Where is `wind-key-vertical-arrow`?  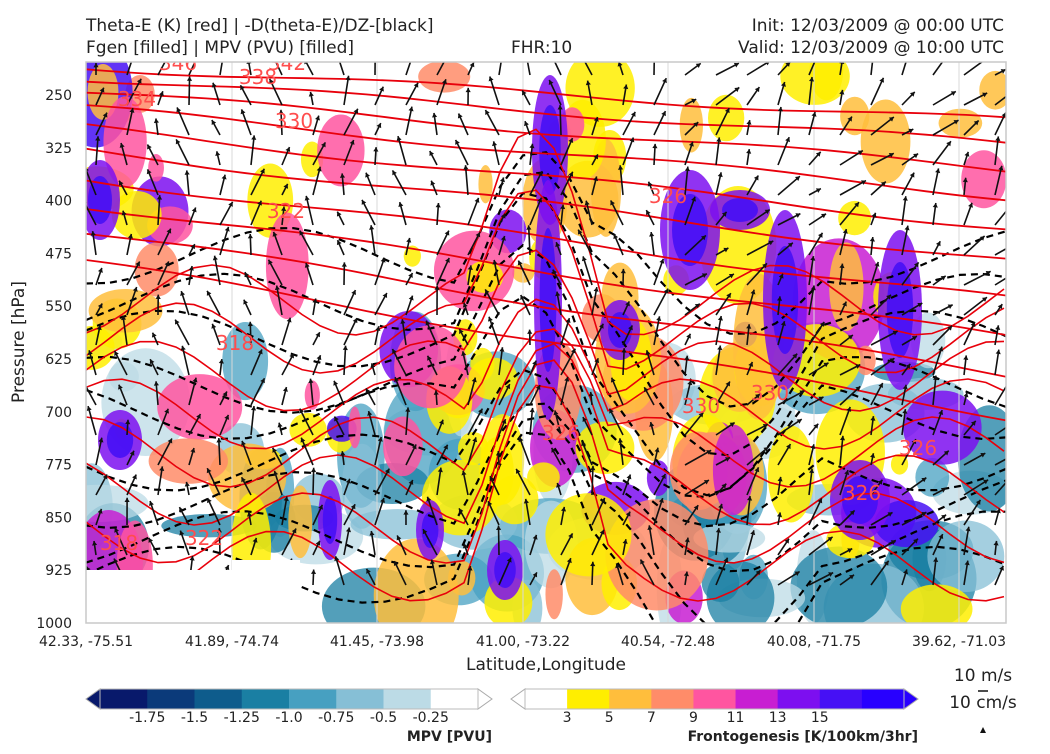 wind-key-vertical-arrow is located at coordinates (983, 730).